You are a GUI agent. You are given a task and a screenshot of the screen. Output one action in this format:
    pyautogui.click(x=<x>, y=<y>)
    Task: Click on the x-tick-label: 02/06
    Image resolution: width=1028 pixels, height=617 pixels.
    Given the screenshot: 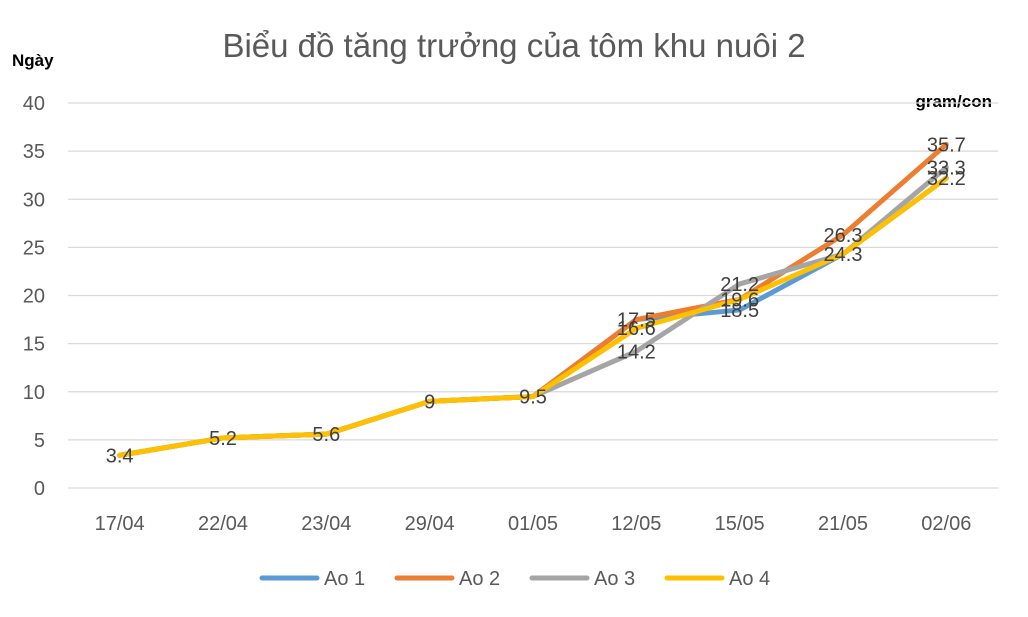 What is the action you would take?
    pyautogui.click(x=946, y=524)
    